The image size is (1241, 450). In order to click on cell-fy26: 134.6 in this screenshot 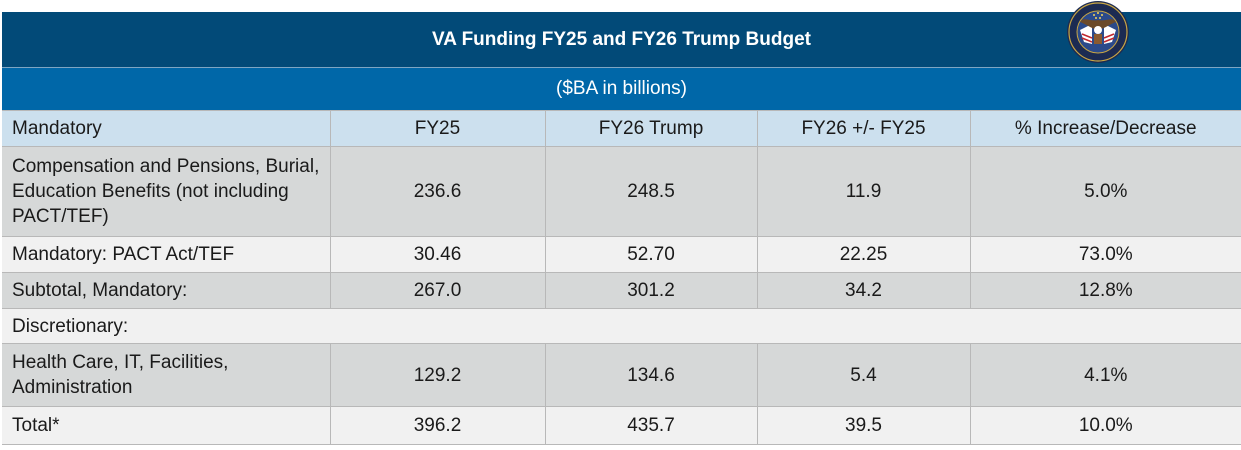, I will do `click(651, 375)`.